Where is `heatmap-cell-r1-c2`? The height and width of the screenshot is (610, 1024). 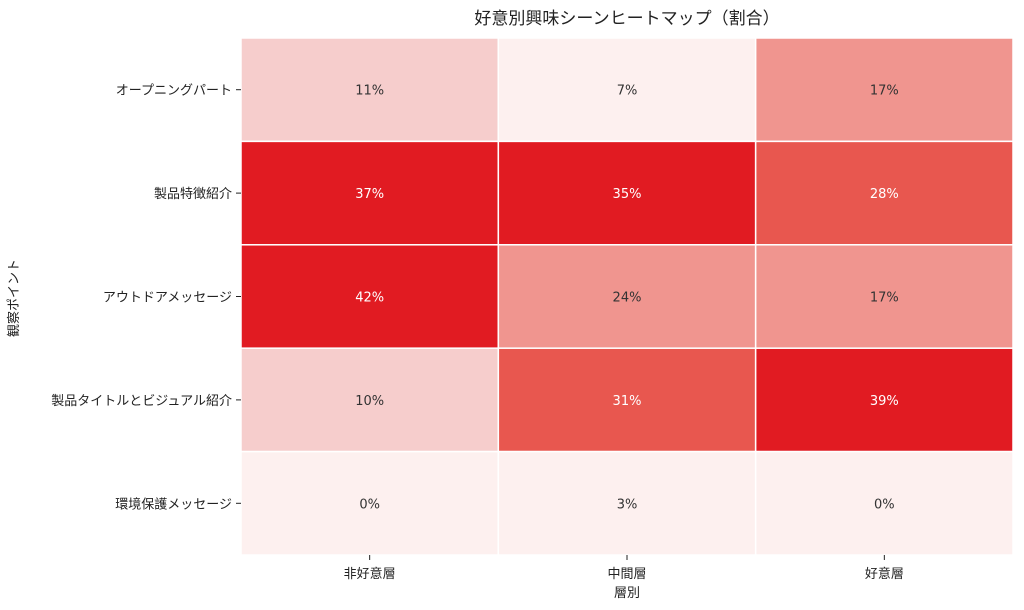
heatmap-cell-r1-c2 is located at coordinates (884, 193).